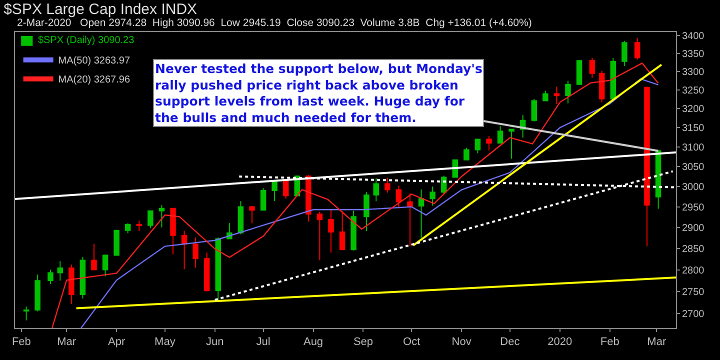 This screenshot has height=360, width=720. Describe the element at coordinates (117, 342) in the screenshot. I see `x-tick-label: Apr` at that location.